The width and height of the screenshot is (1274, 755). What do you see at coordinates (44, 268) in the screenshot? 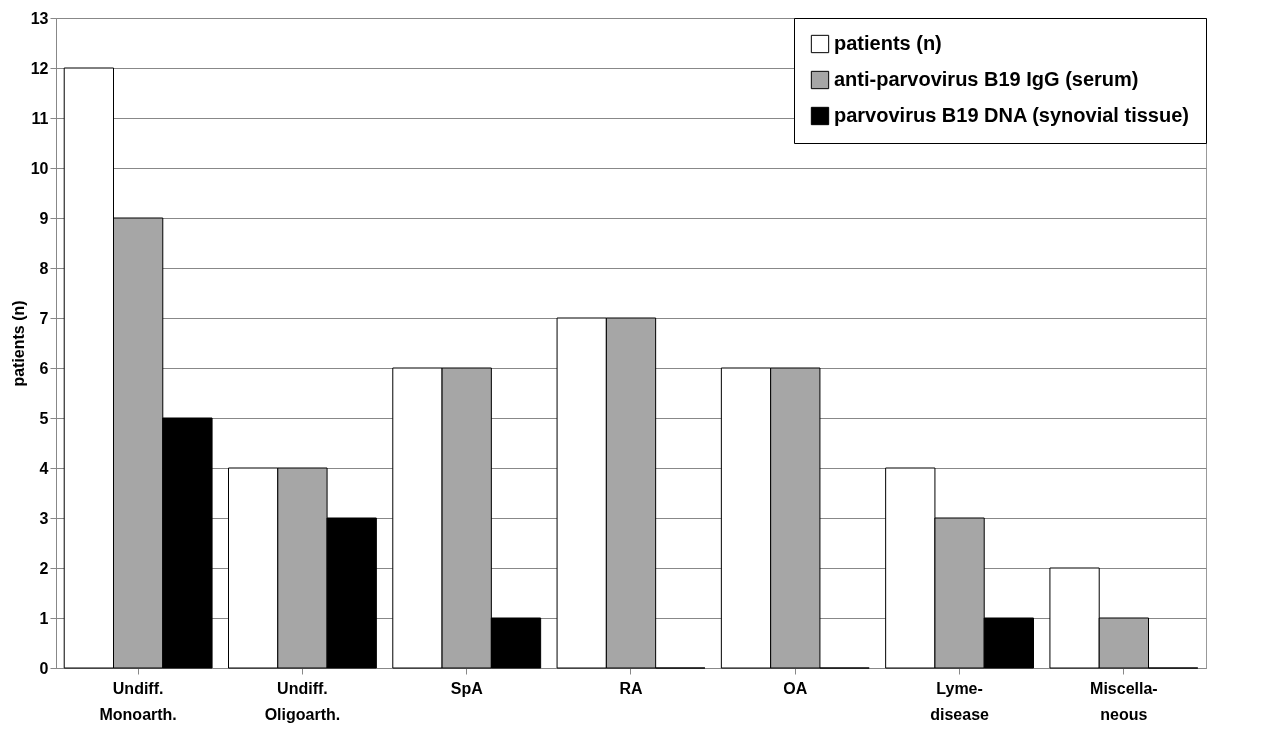
I see `y-tick-label: 8` at bounding box center [44, 268].